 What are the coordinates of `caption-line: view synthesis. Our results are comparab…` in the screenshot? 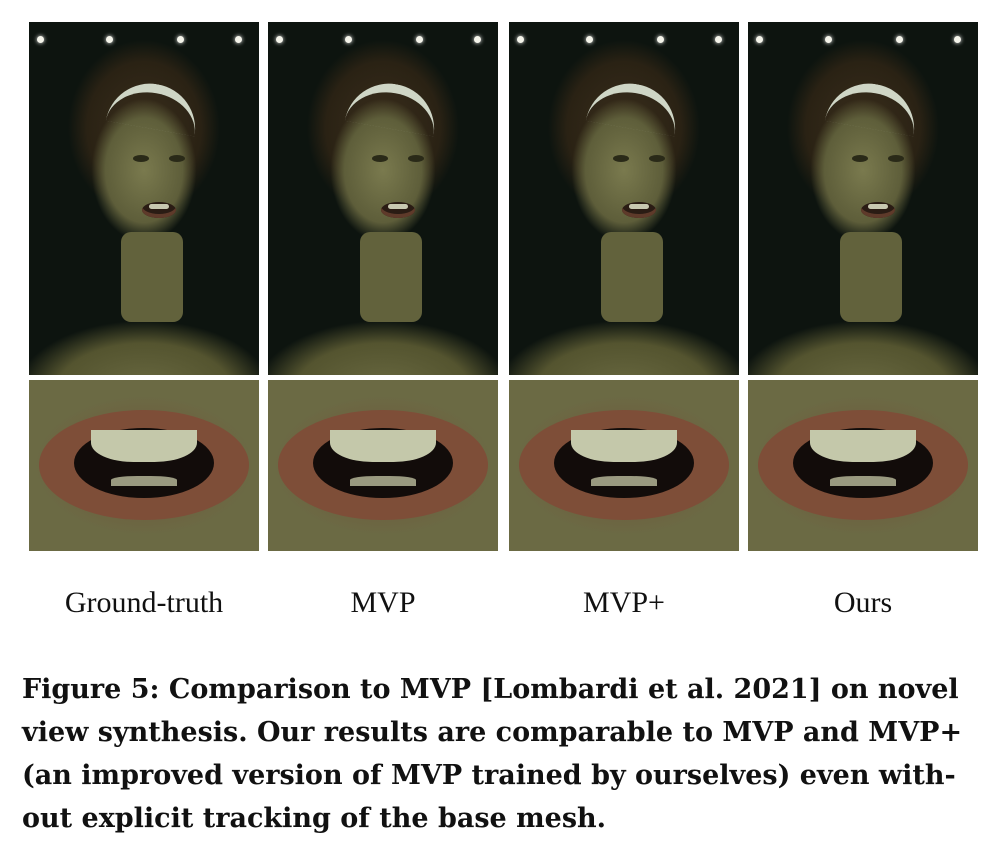 It's located at (492, 732).